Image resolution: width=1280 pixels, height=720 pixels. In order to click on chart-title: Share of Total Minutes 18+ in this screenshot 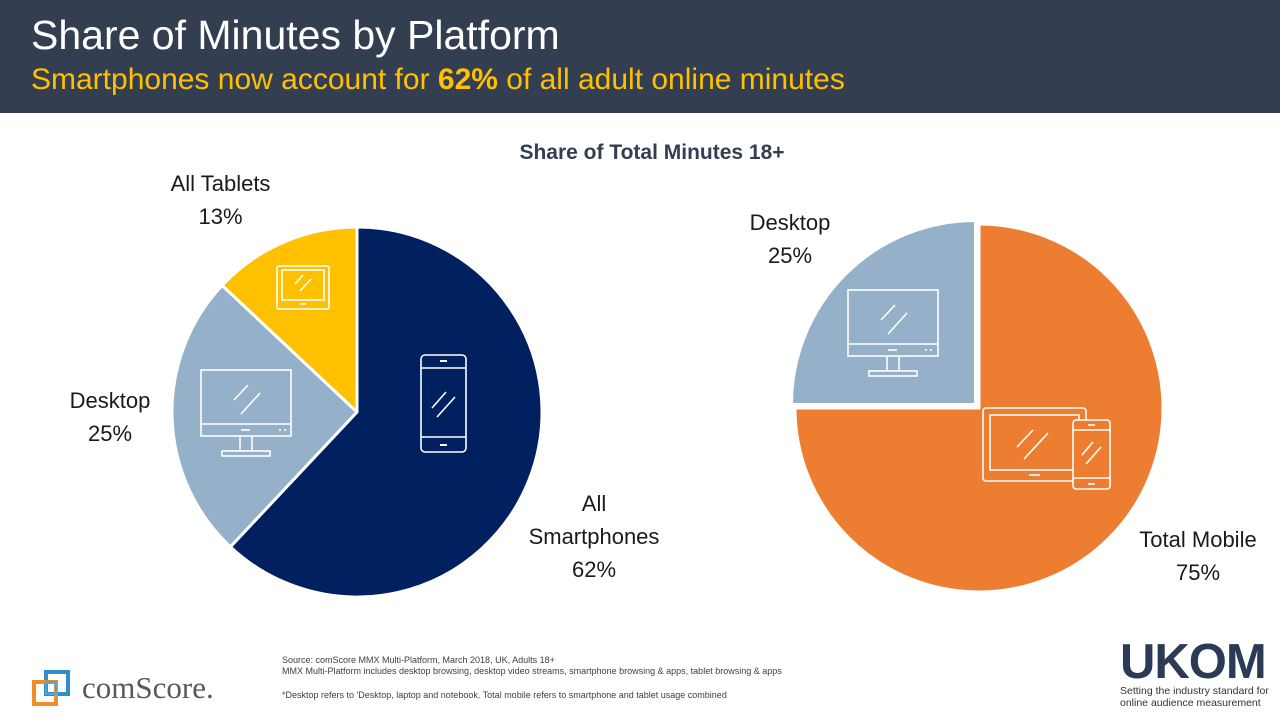, I will do `click(652, 152)`.